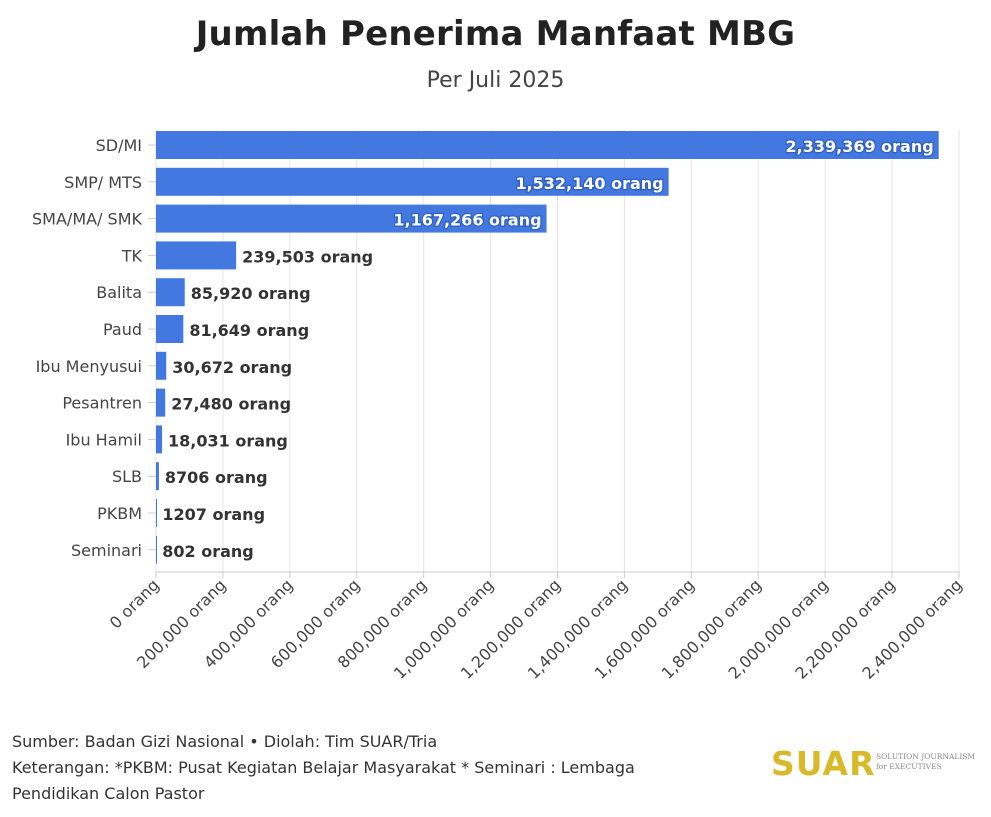 The width and height of the screenshot is (991, 817). I want to click on data-label: 1,532,140 orang, so click(589, 183).